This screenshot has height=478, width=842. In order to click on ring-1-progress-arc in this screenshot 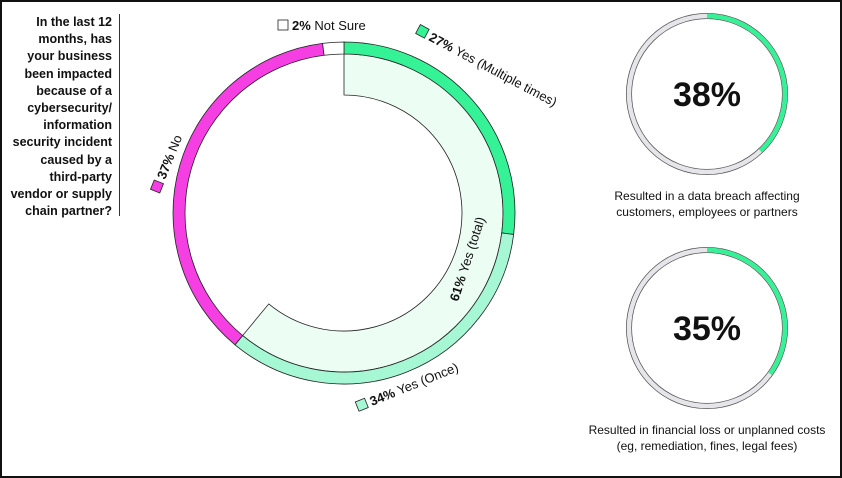, I will do `click(747, 83)`.